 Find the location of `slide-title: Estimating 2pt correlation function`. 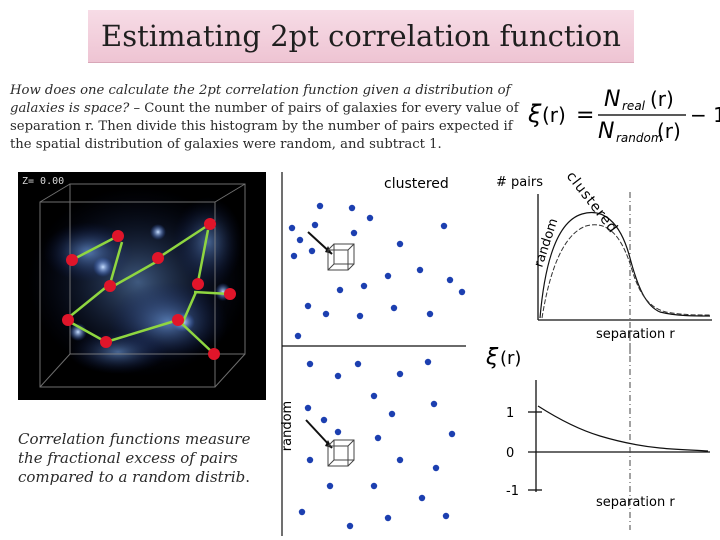

slide-title: Estimating 2pt correlation function is located at coordinates (361, 36).